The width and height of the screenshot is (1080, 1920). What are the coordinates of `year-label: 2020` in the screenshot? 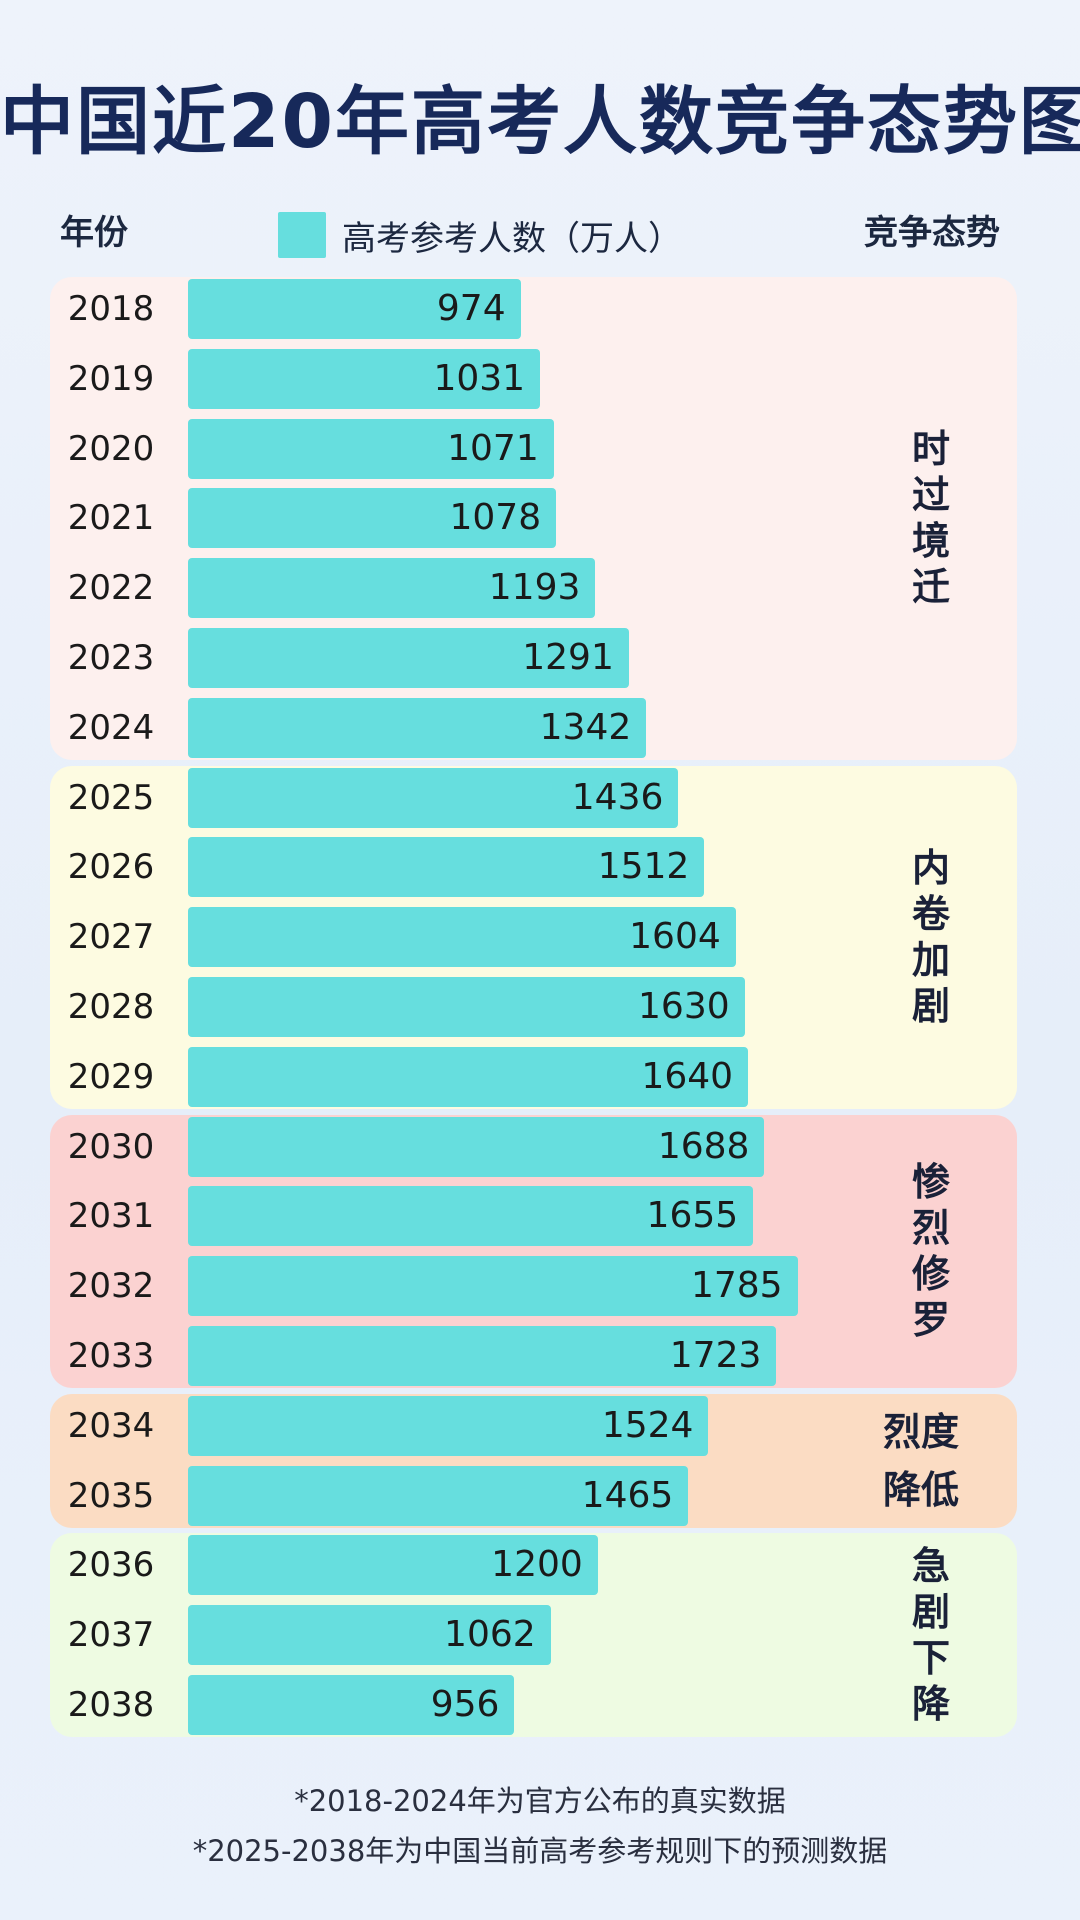 It's located at (111, 448).